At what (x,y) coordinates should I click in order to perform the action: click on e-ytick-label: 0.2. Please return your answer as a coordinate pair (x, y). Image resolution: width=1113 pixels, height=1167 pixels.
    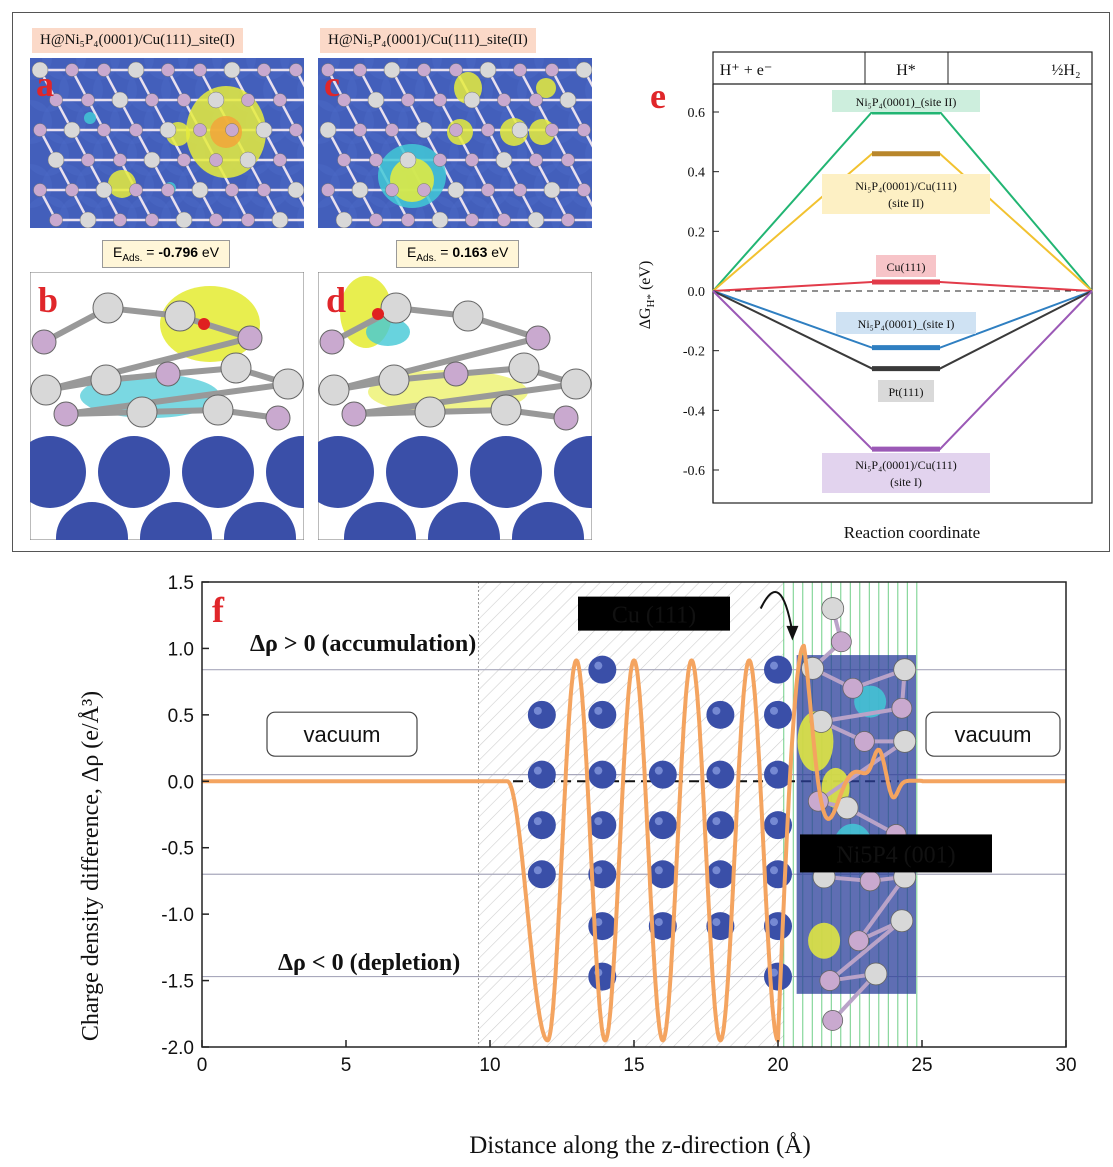
    Looking at the image, I should click on (697, 232).